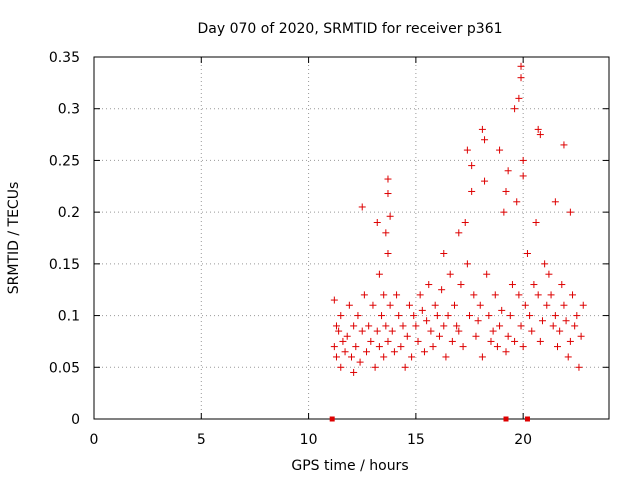 This screenshot has height=480, width=640. I want to click on x-tick-label: 20, so click(523, 440).